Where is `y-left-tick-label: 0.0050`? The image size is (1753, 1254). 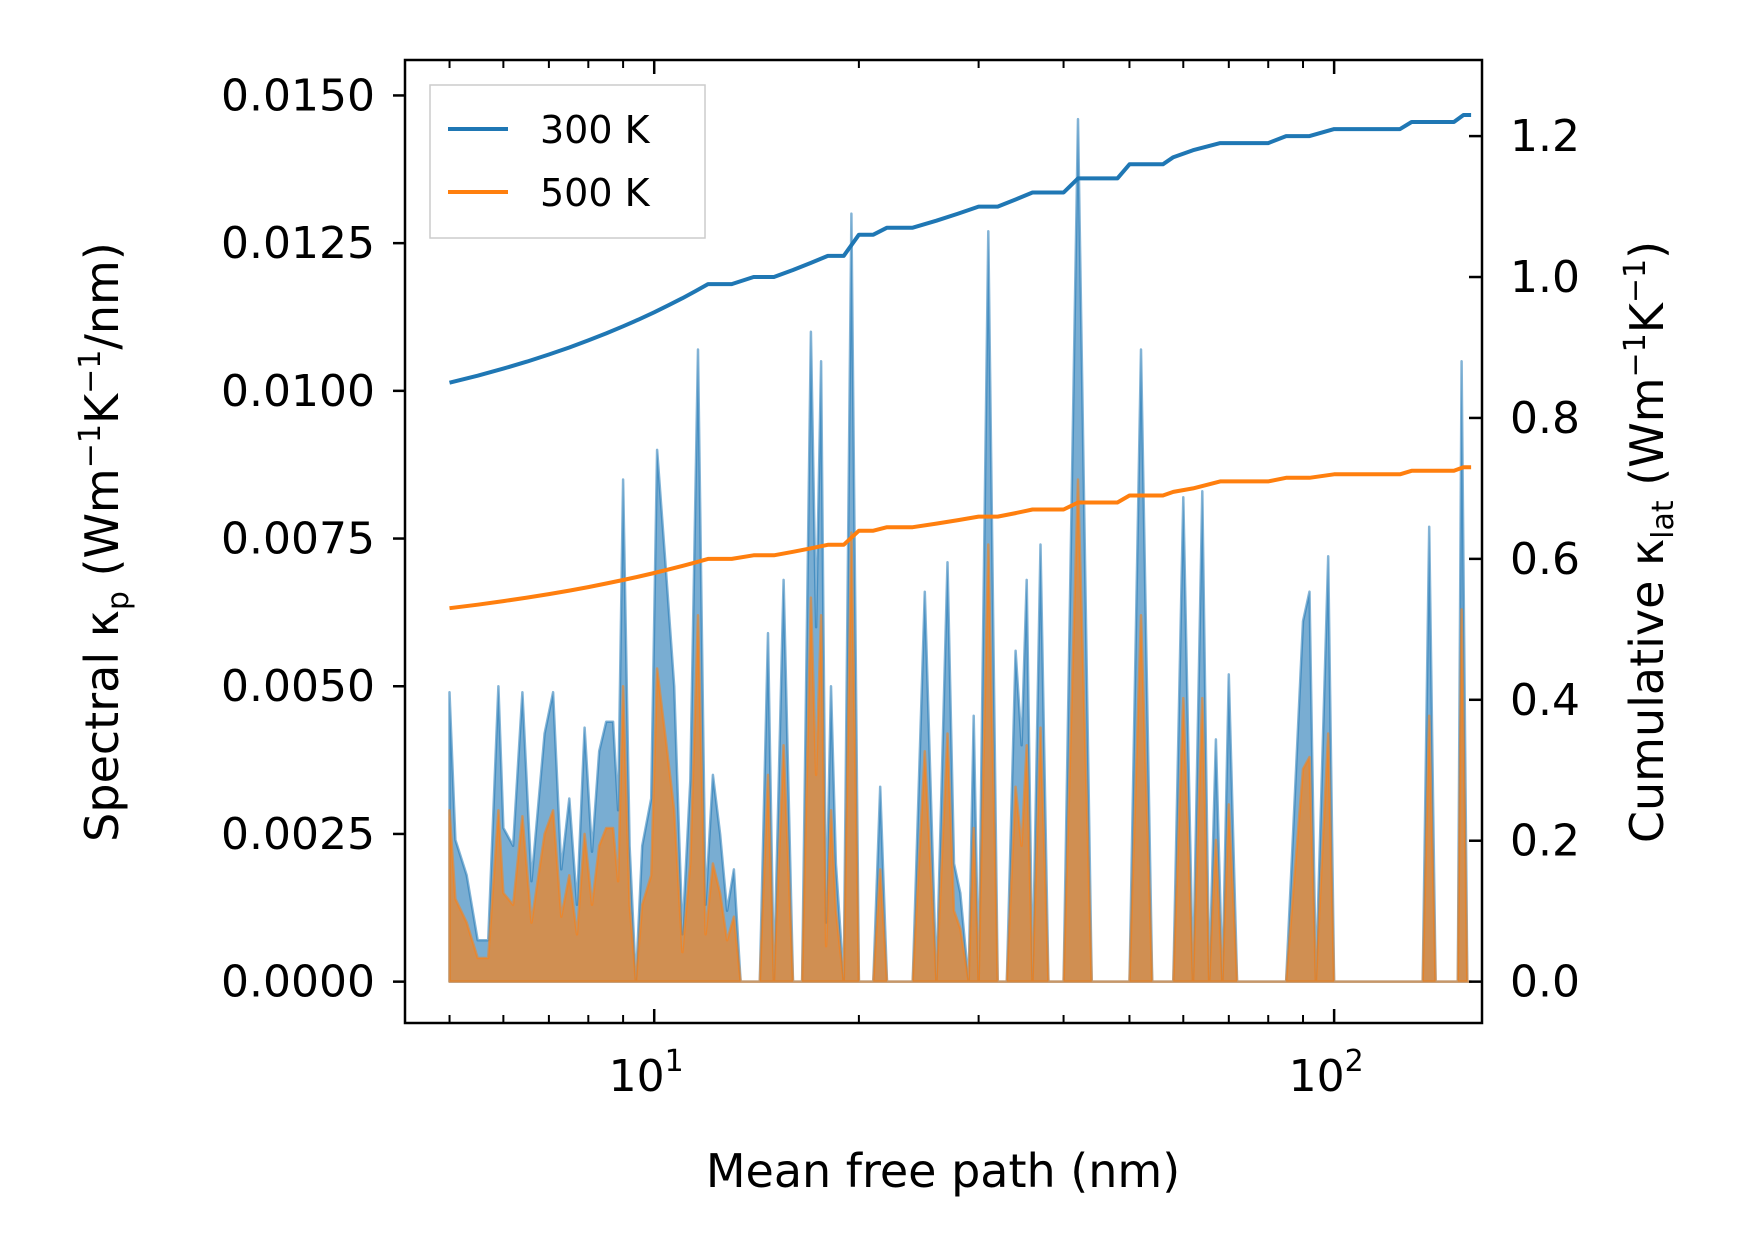
y-left-tick-label: 0.0050 is located at coordinates (298, 686).